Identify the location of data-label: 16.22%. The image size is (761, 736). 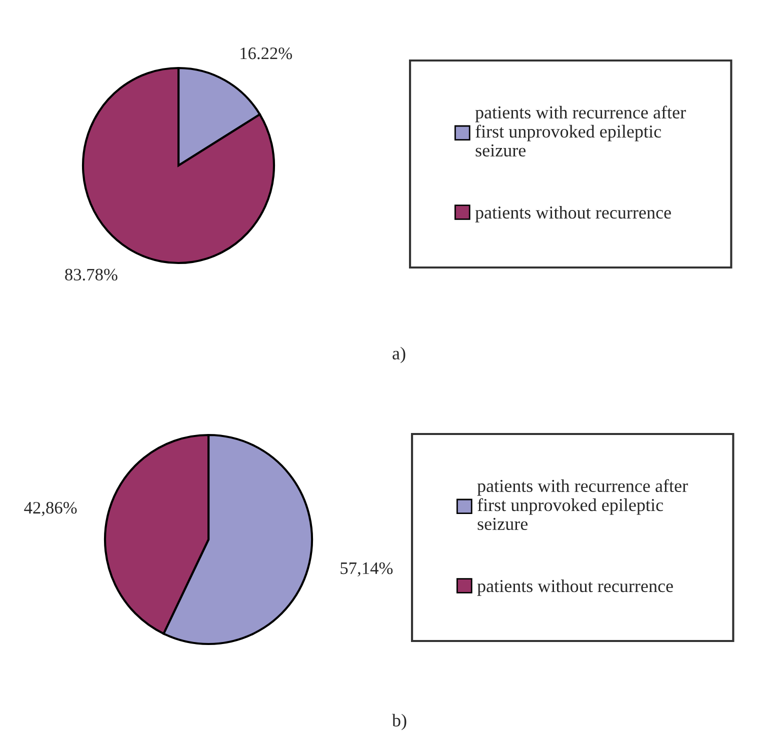
(266, 53).